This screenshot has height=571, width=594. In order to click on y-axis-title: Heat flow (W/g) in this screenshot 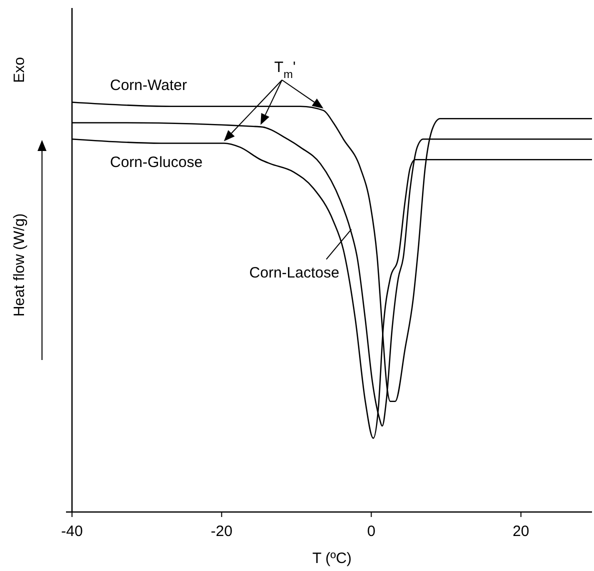, I will do `click(19, 265)`.